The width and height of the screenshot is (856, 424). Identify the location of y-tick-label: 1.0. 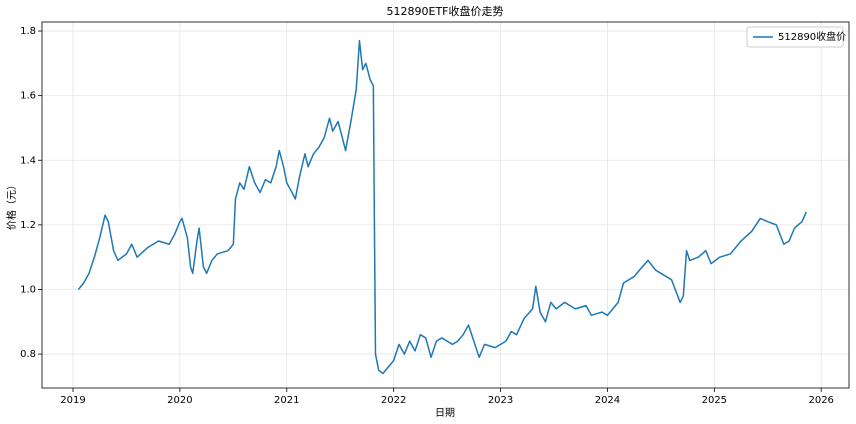
(28, 289).